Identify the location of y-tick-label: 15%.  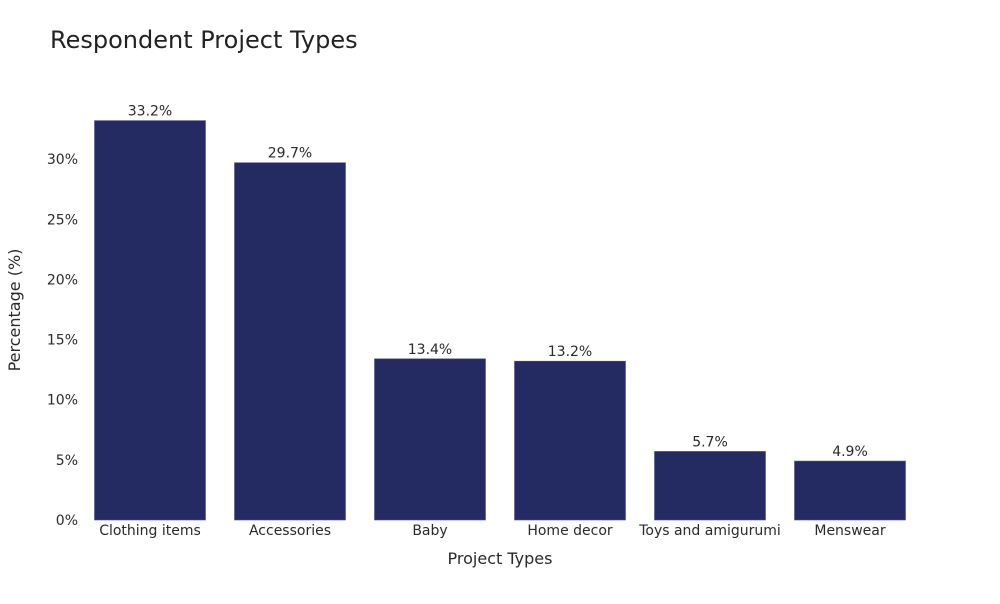
(62, 341).